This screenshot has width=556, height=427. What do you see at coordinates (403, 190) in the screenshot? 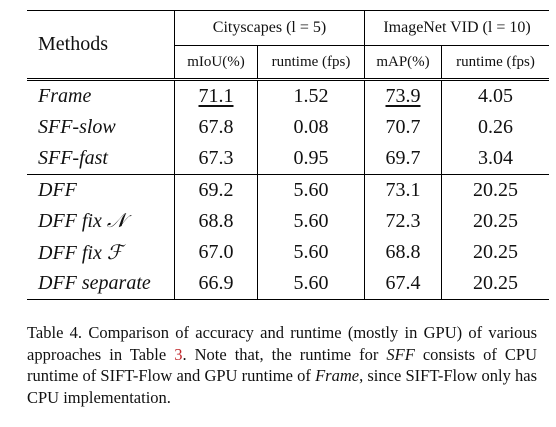
I see `table-cell: 73.1` at bounding box center [403, 190].